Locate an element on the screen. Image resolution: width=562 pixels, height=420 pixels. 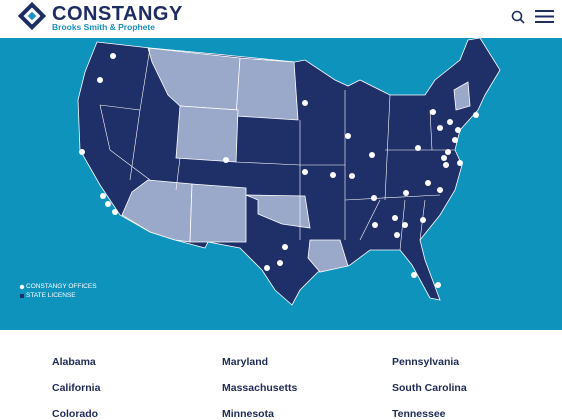
state-link: Alabama is located at coordinates (74, 362).